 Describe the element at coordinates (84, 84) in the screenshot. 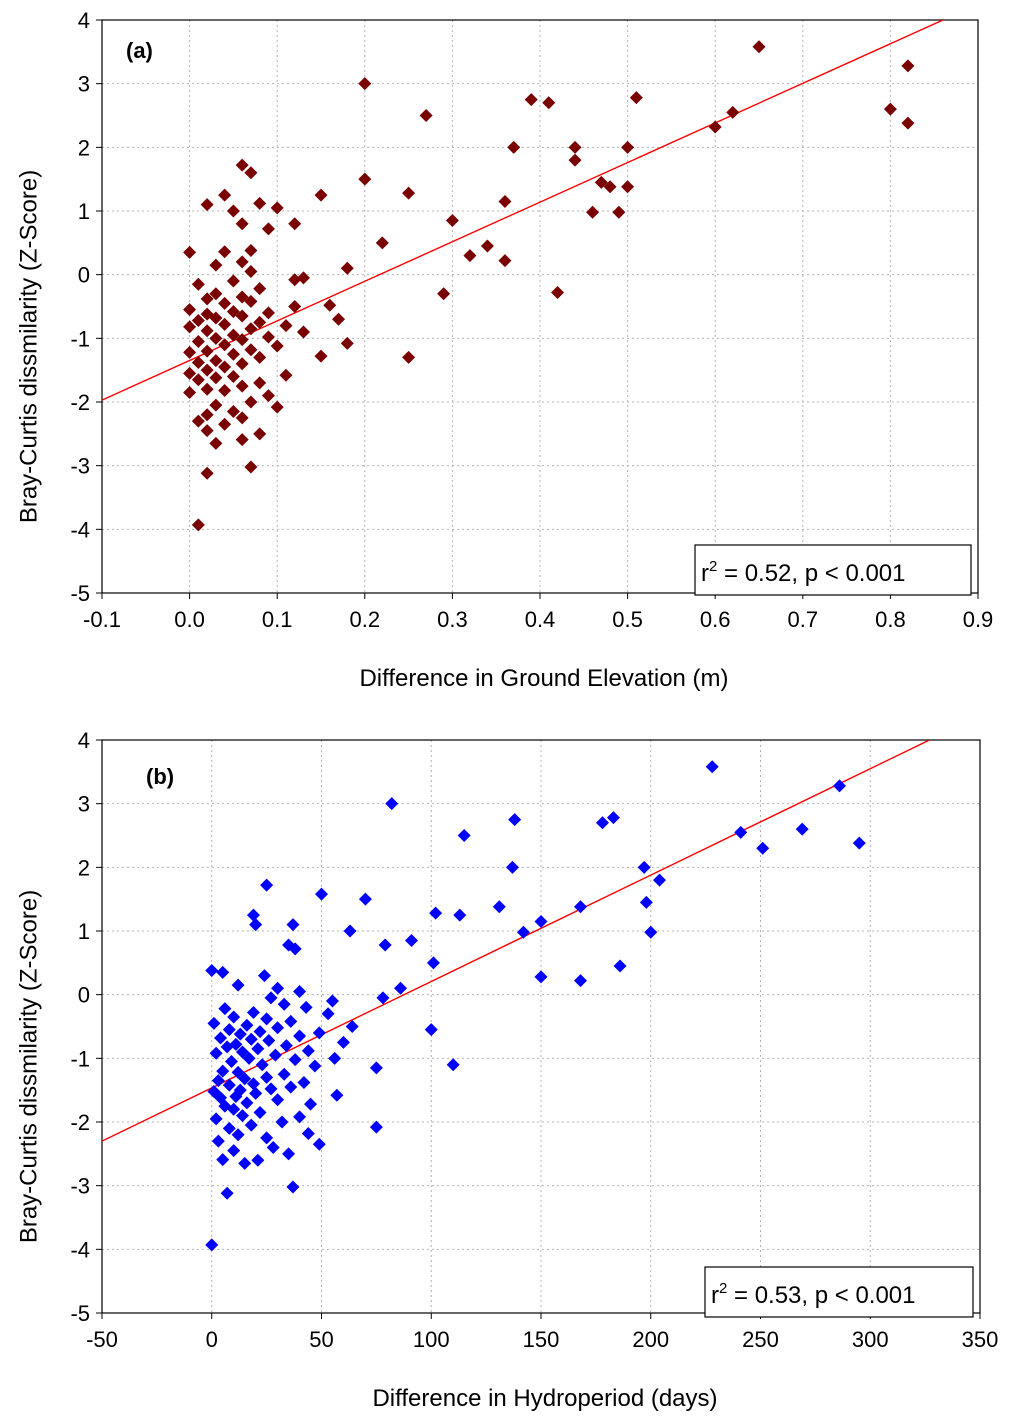

I see `y-tick-label: 3` at that location.